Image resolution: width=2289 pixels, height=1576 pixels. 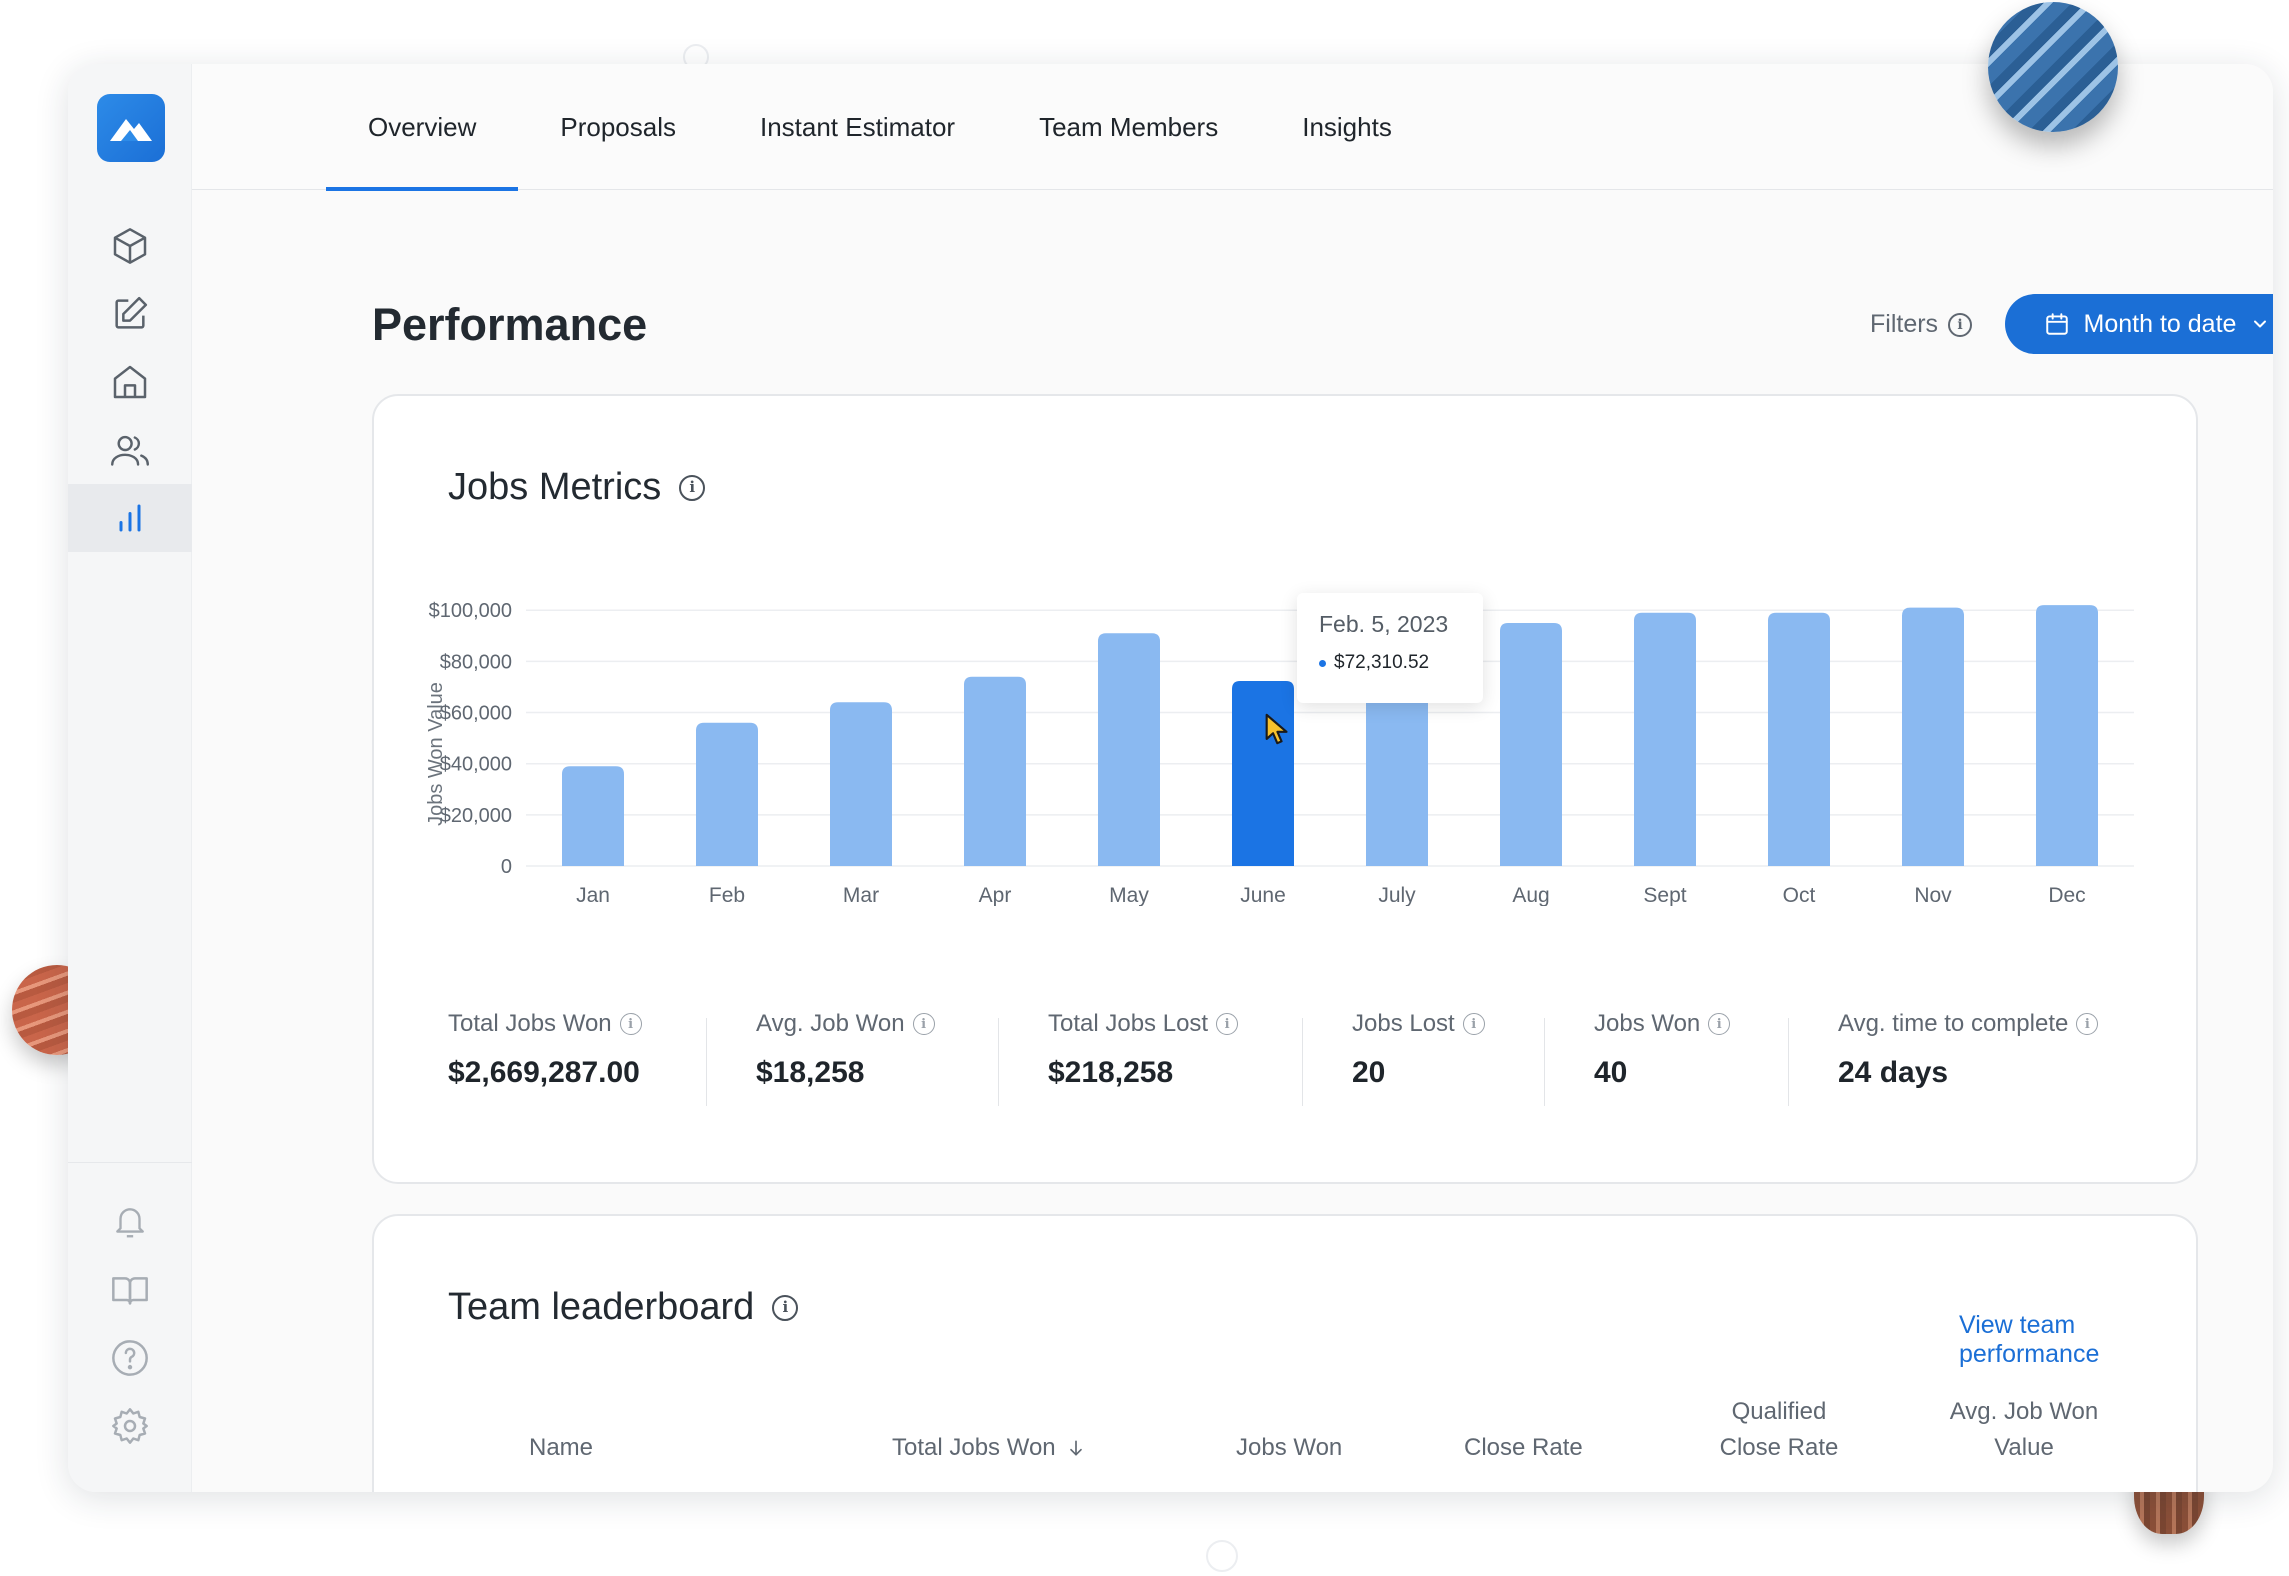 What do you see at coordinates (1611, 1072) in the screenshot?
I see `stat-value: 40` at bounding box center [1611, 1072].